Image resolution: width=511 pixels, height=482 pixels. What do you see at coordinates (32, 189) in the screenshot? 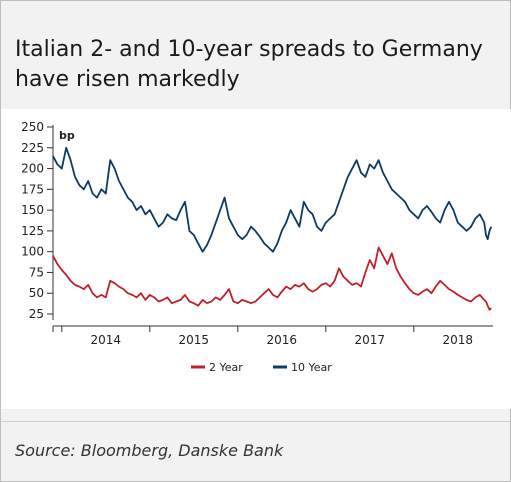
I see `y-tick-label: 175` at bounding box center [32, 189].